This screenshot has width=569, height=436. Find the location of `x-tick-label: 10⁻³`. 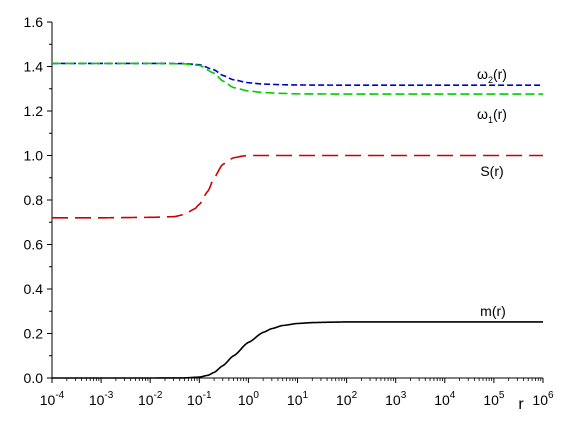

x-tick-label: 10⁻³ is located at coordinates (101, 399).